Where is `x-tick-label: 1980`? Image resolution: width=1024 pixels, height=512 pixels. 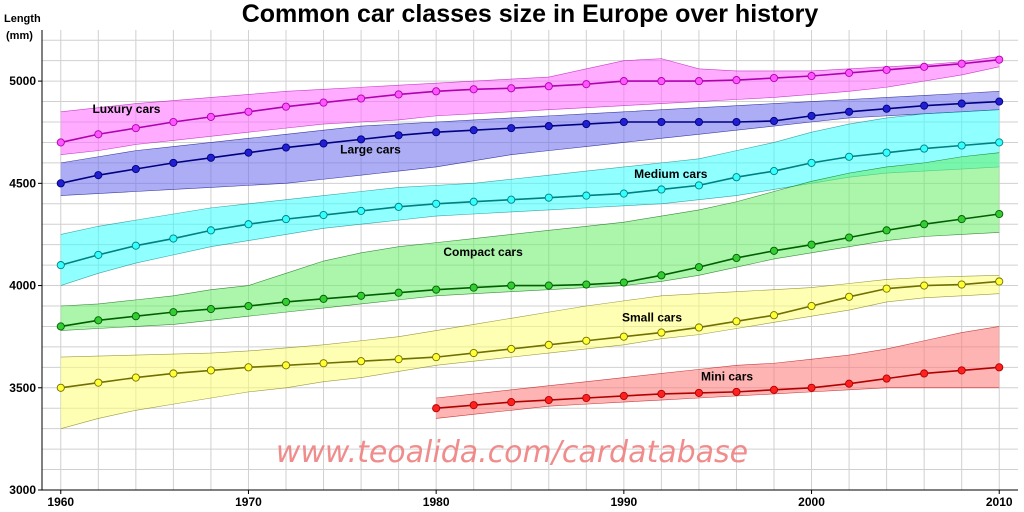
x-tick-label: 1980 is located at coordinates (436, 502).